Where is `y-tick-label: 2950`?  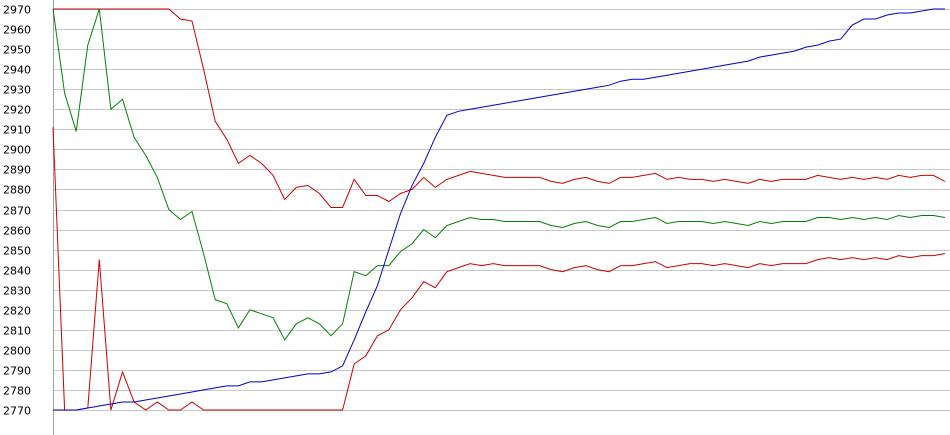
y-tick-label: 2950 is located at coordinates (17, 50).